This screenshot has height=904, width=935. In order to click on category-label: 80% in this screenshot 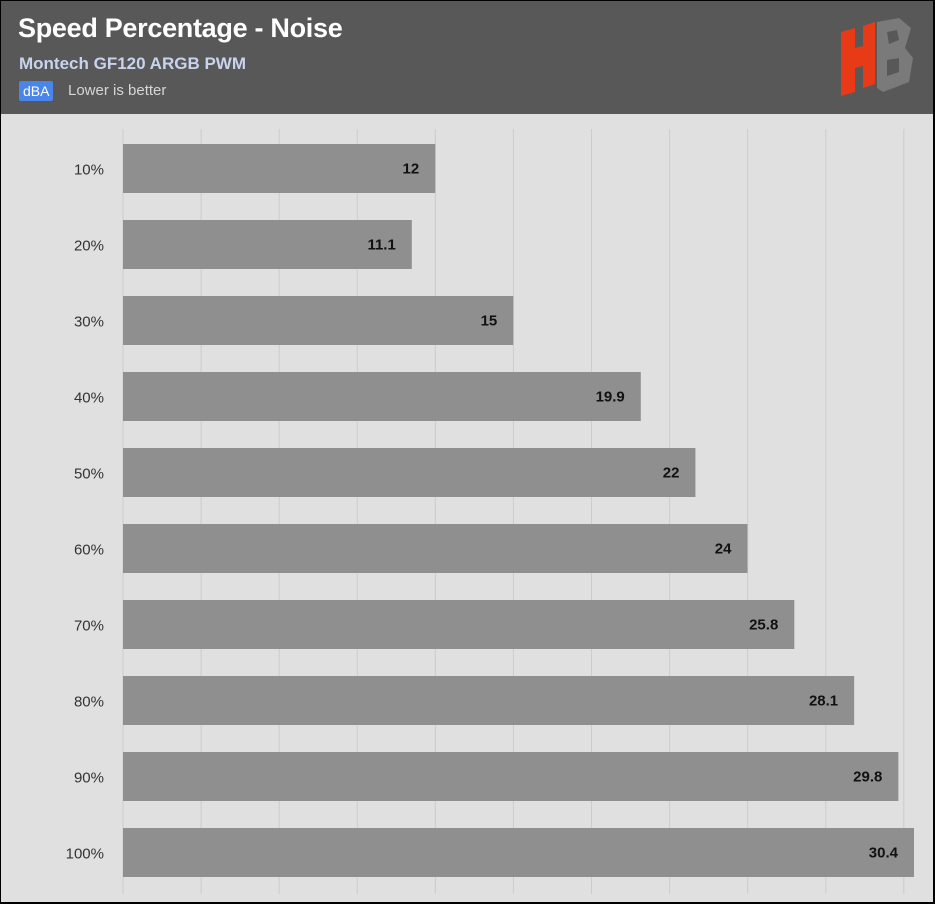, I will do `click(89, 702)`.